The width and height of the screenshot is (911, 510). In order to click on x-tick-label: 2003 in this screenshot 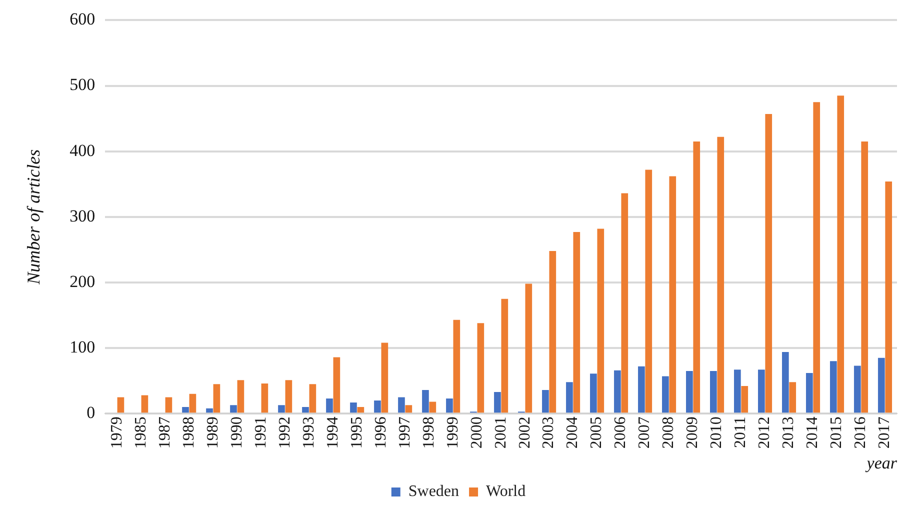, I will do `click(549, 432)`.